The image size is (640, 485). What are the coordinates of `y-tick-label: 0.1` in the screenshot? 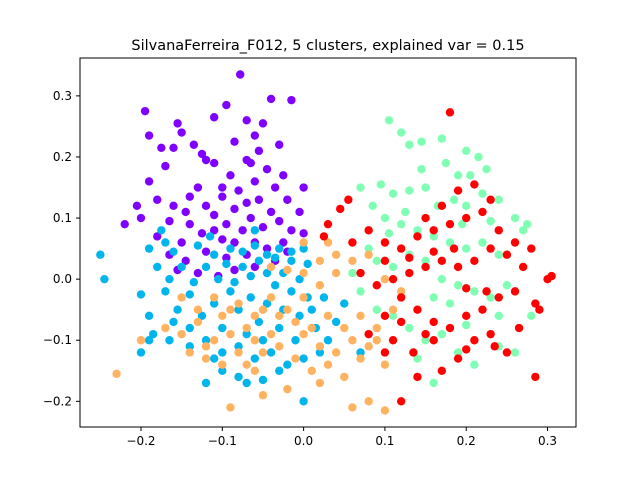 It's located at (62, 218).